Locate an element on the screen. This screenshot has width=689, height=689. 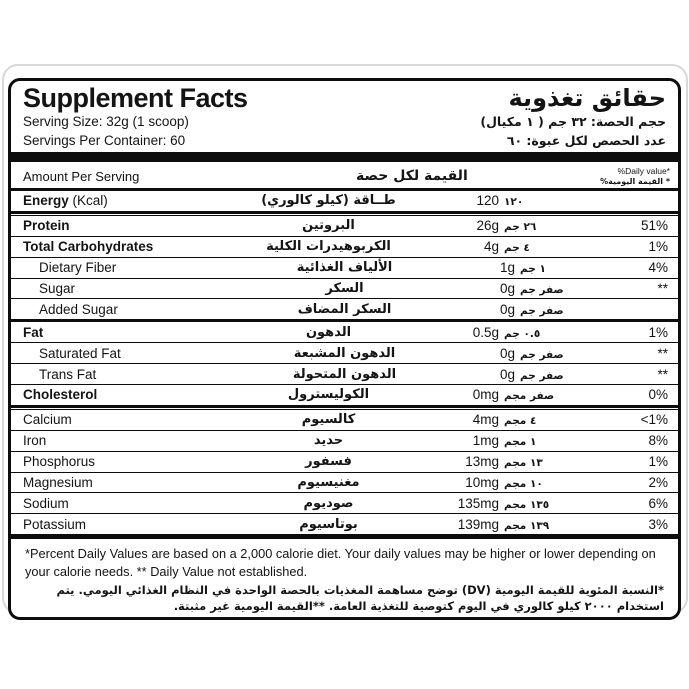
nutrient-amount-cell: 1mg ١ مجم is located at coordinates (496, 440).